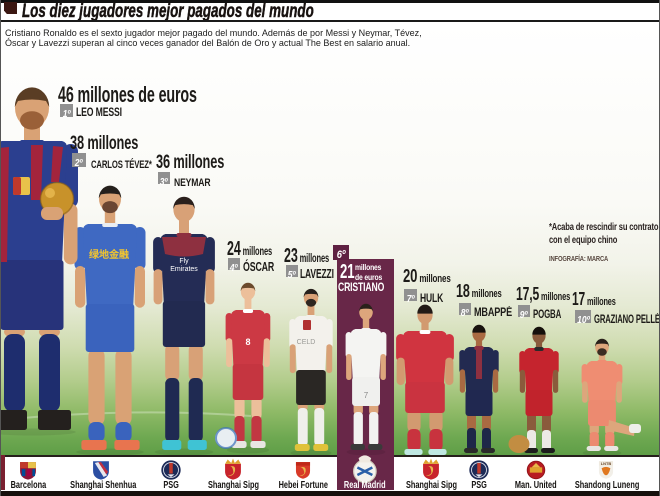  Describe the element at coordinates (306, 342) in the screenshot. I see `svg-text: CELD` at that location.